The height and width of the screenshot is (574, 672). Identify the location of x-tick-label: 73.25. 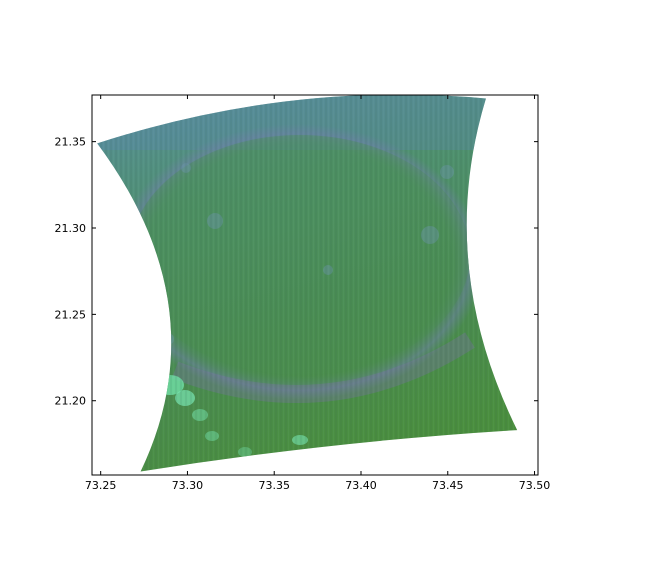
(101, 485).